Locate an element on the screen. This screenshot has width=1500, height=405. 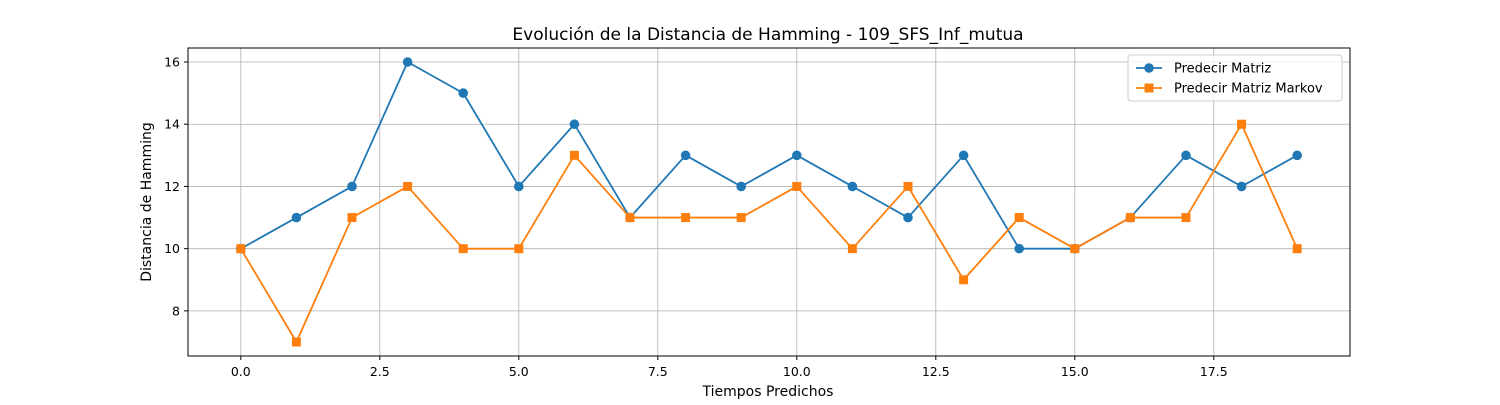
x-tick-label: 0.0 is located at coordinates (241, 371).